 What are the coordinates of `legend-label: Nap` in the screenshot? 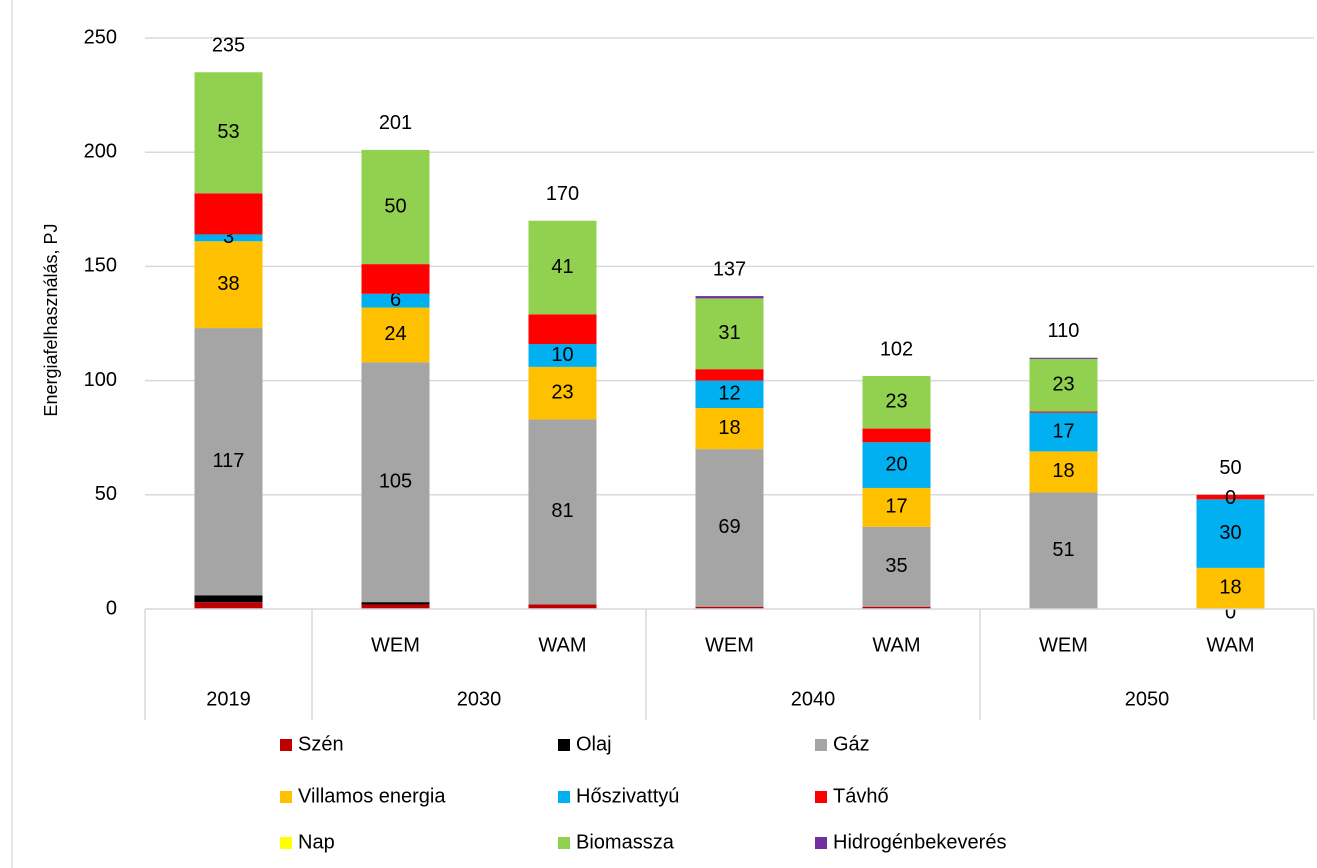 It's located at (316, 842).